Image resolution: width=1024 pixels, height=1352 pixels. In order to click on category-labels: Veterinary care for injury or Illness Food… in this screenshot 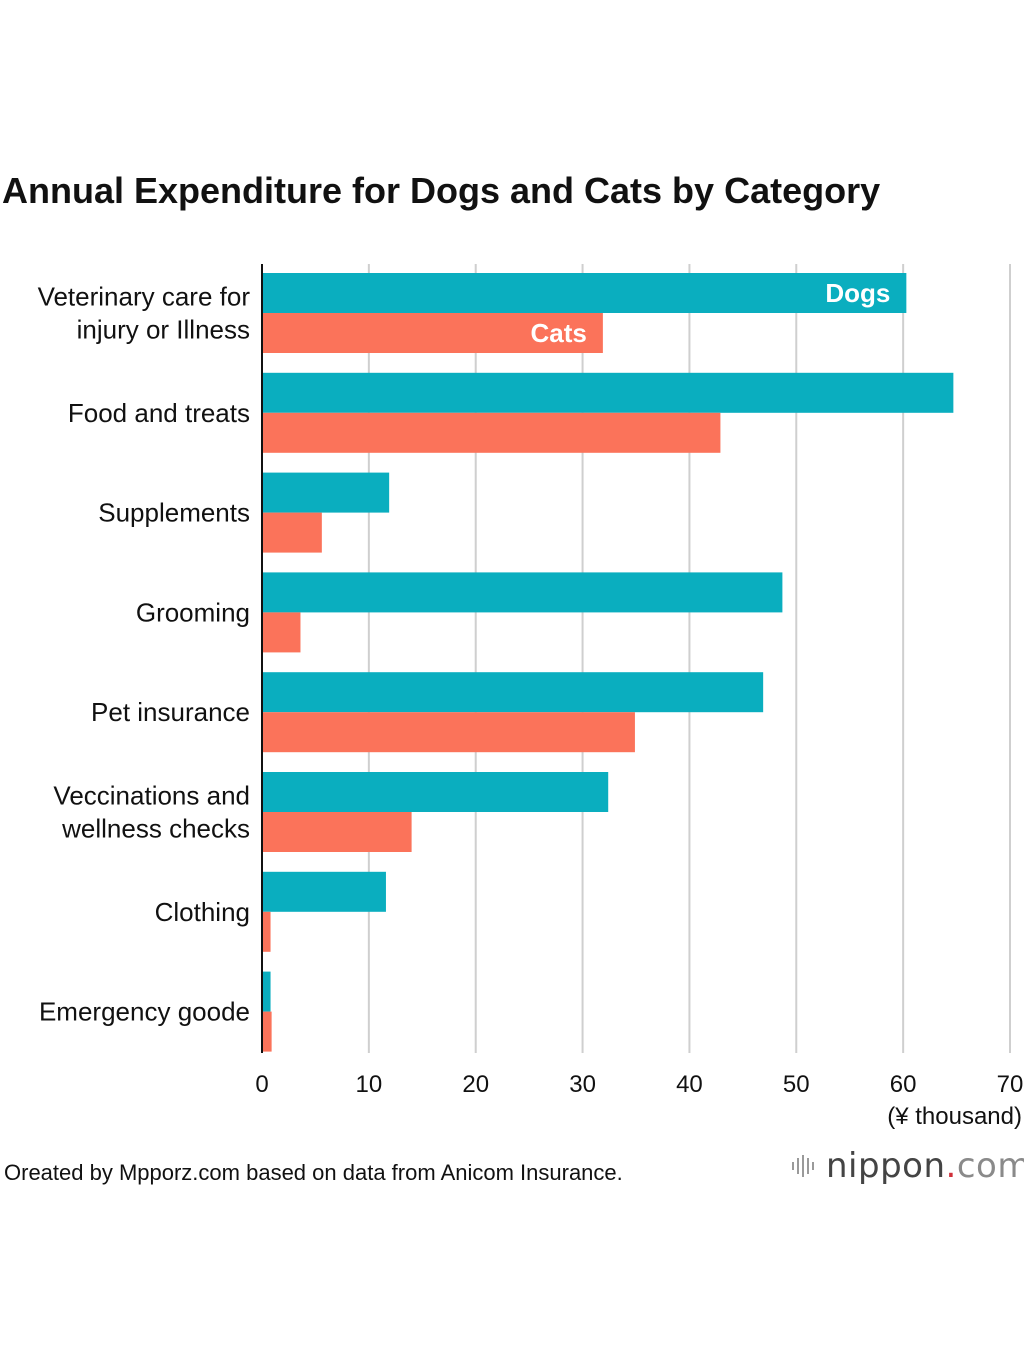, I will do `click(144, 654)`.